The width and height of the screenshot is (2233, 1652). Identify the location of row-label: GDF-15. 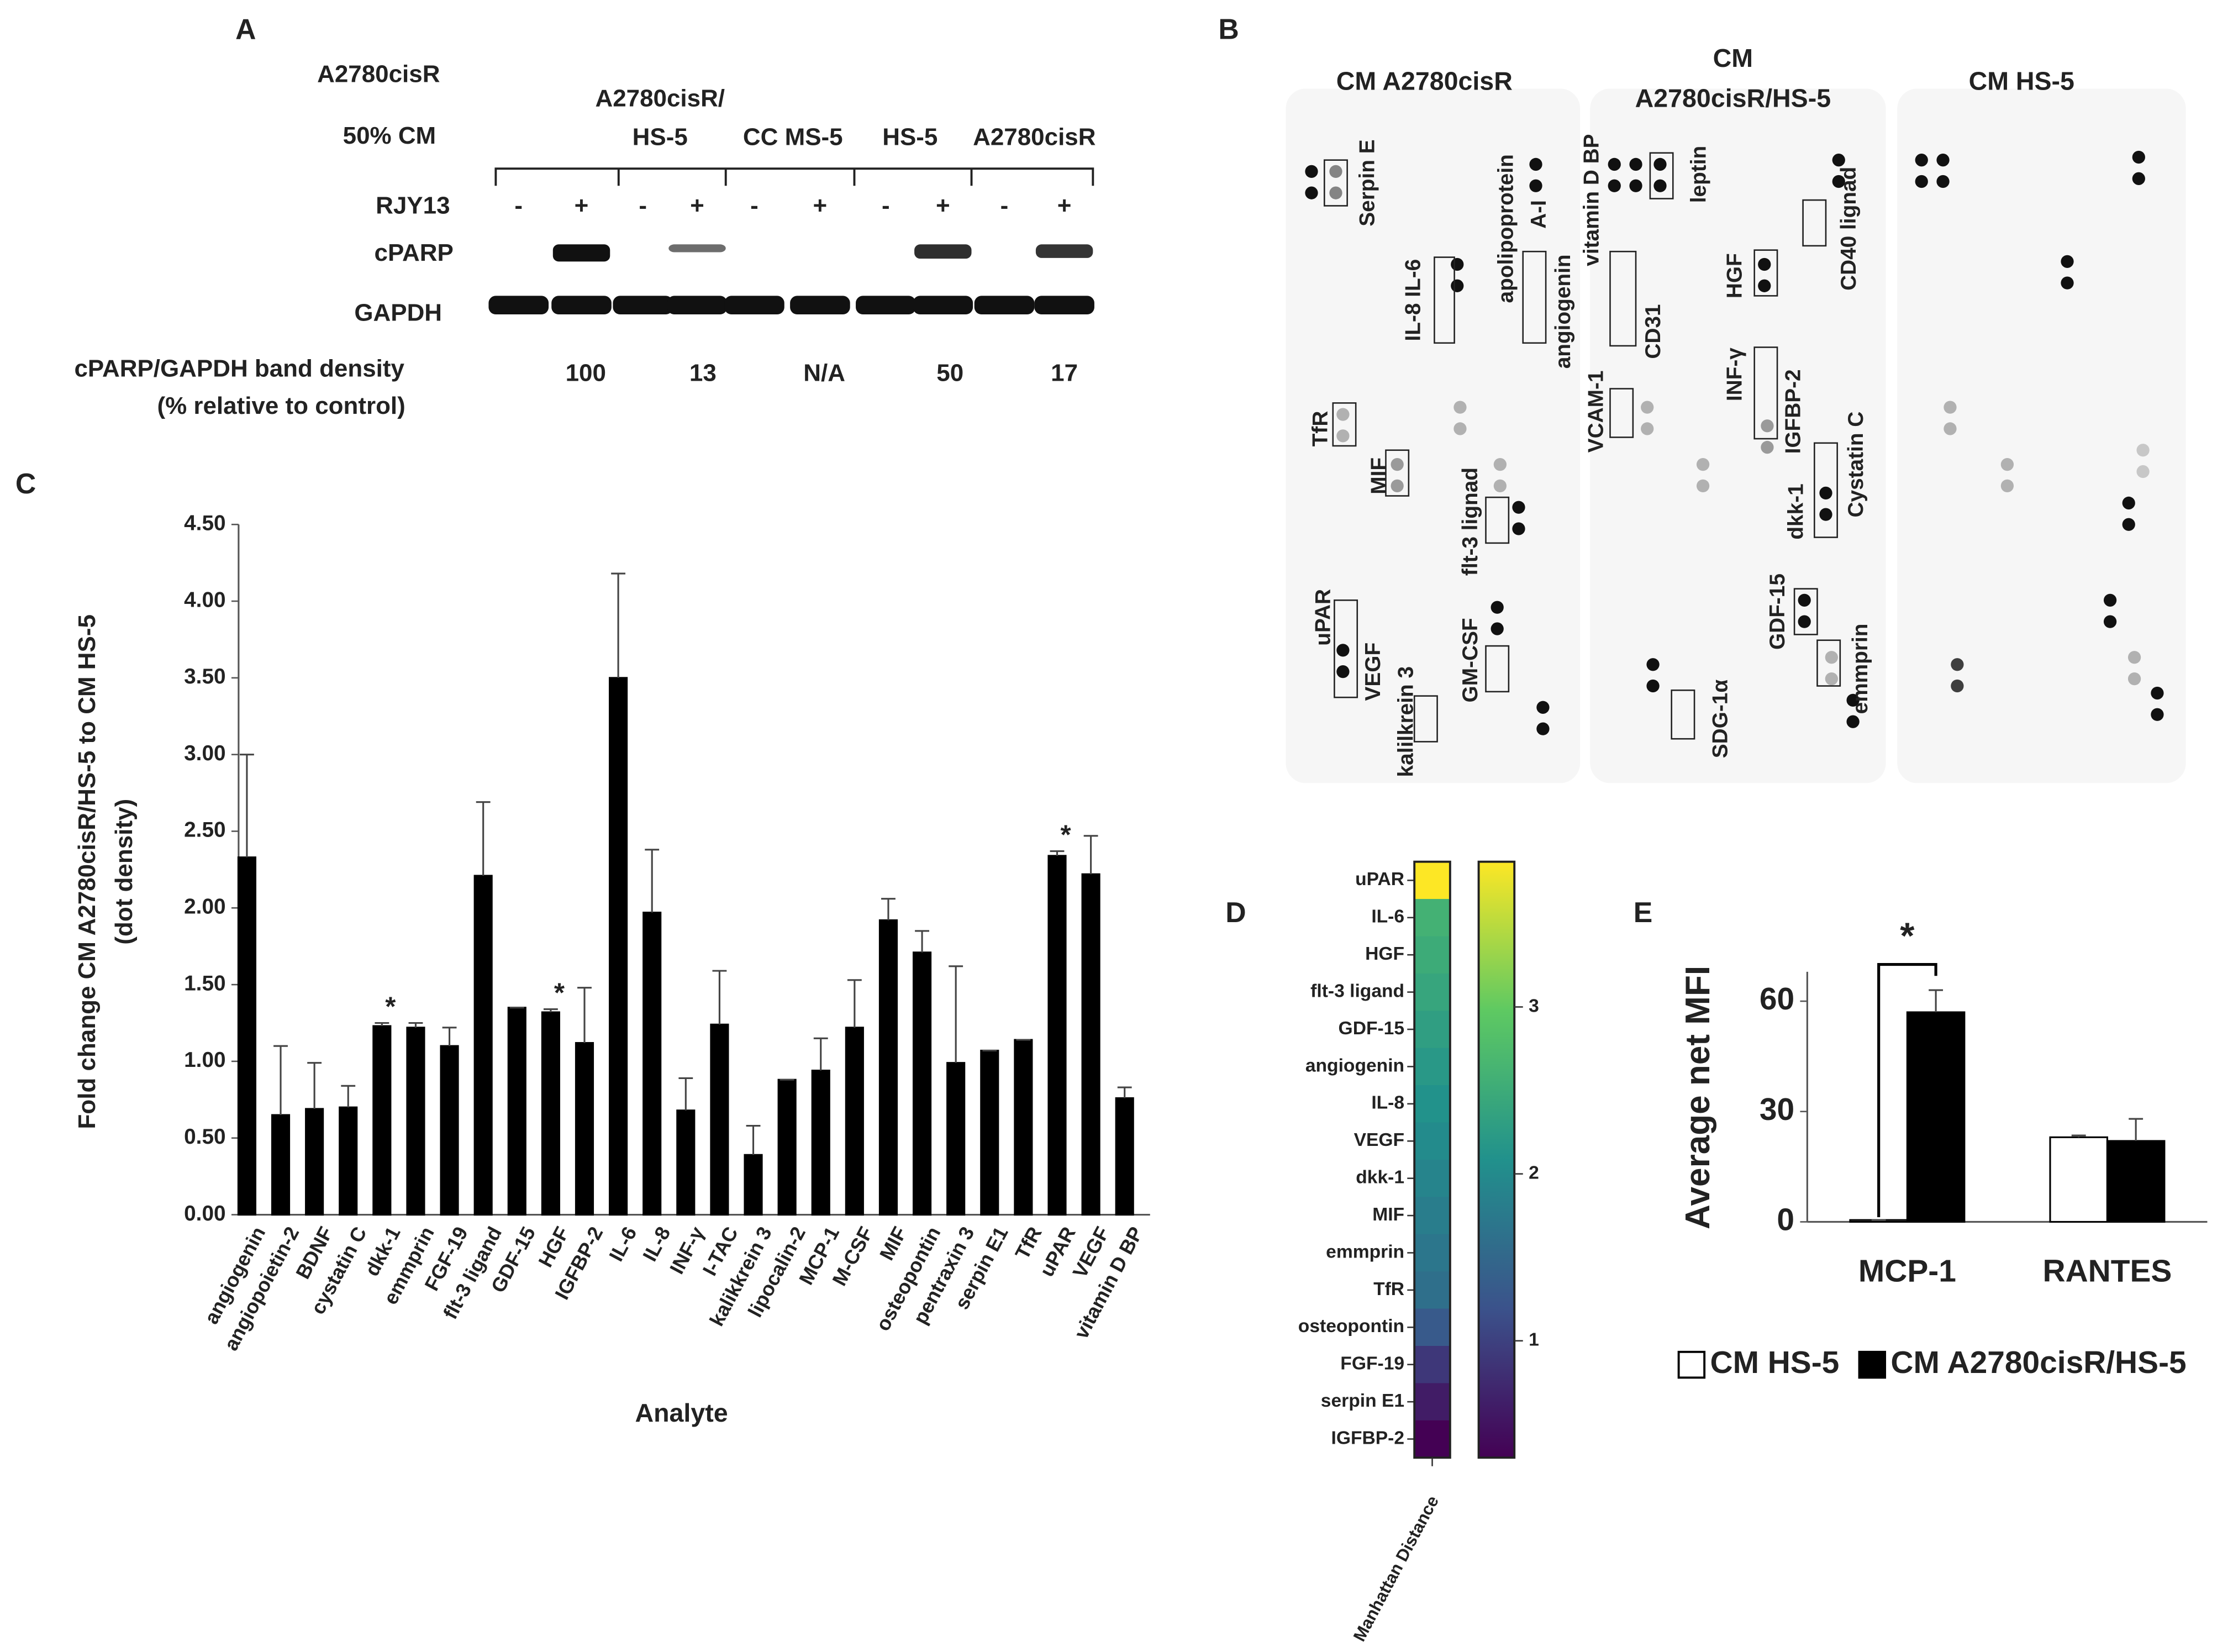
(1372, 1028).